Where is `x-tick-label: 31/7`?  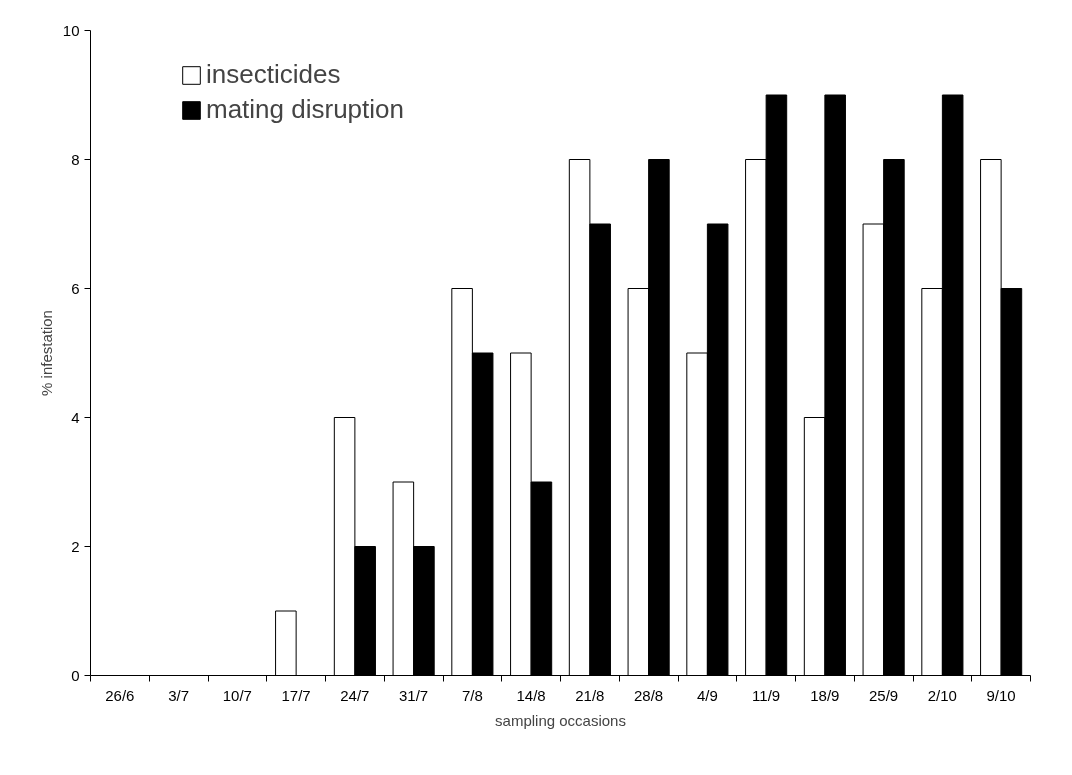
x-tick-label: 31/7 is located at coordinates (414, 695).